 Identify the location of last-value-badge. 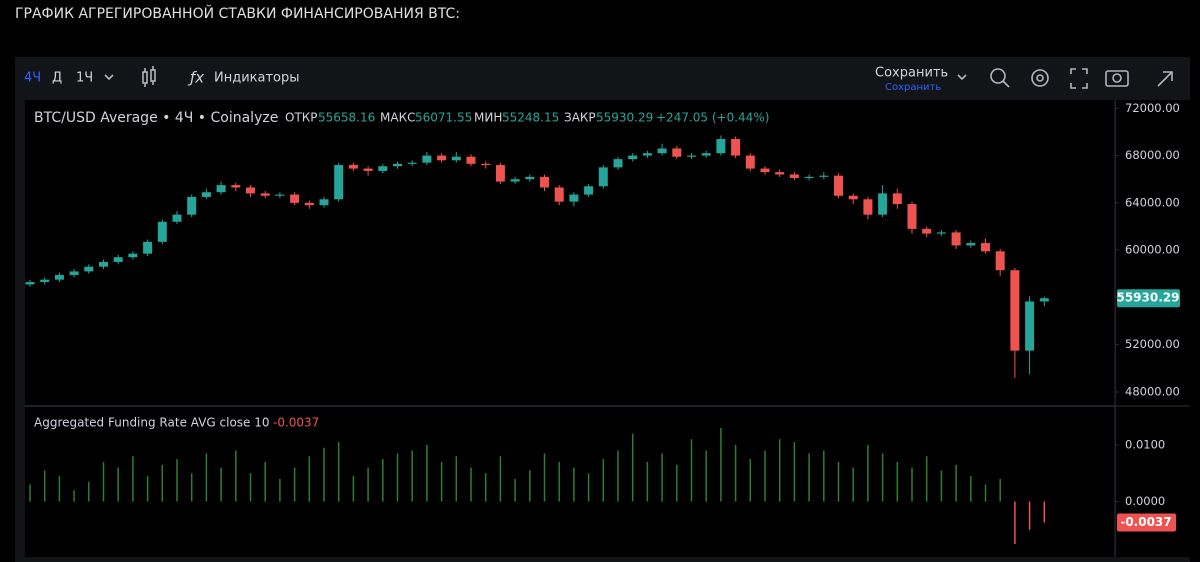
(1146, 522).